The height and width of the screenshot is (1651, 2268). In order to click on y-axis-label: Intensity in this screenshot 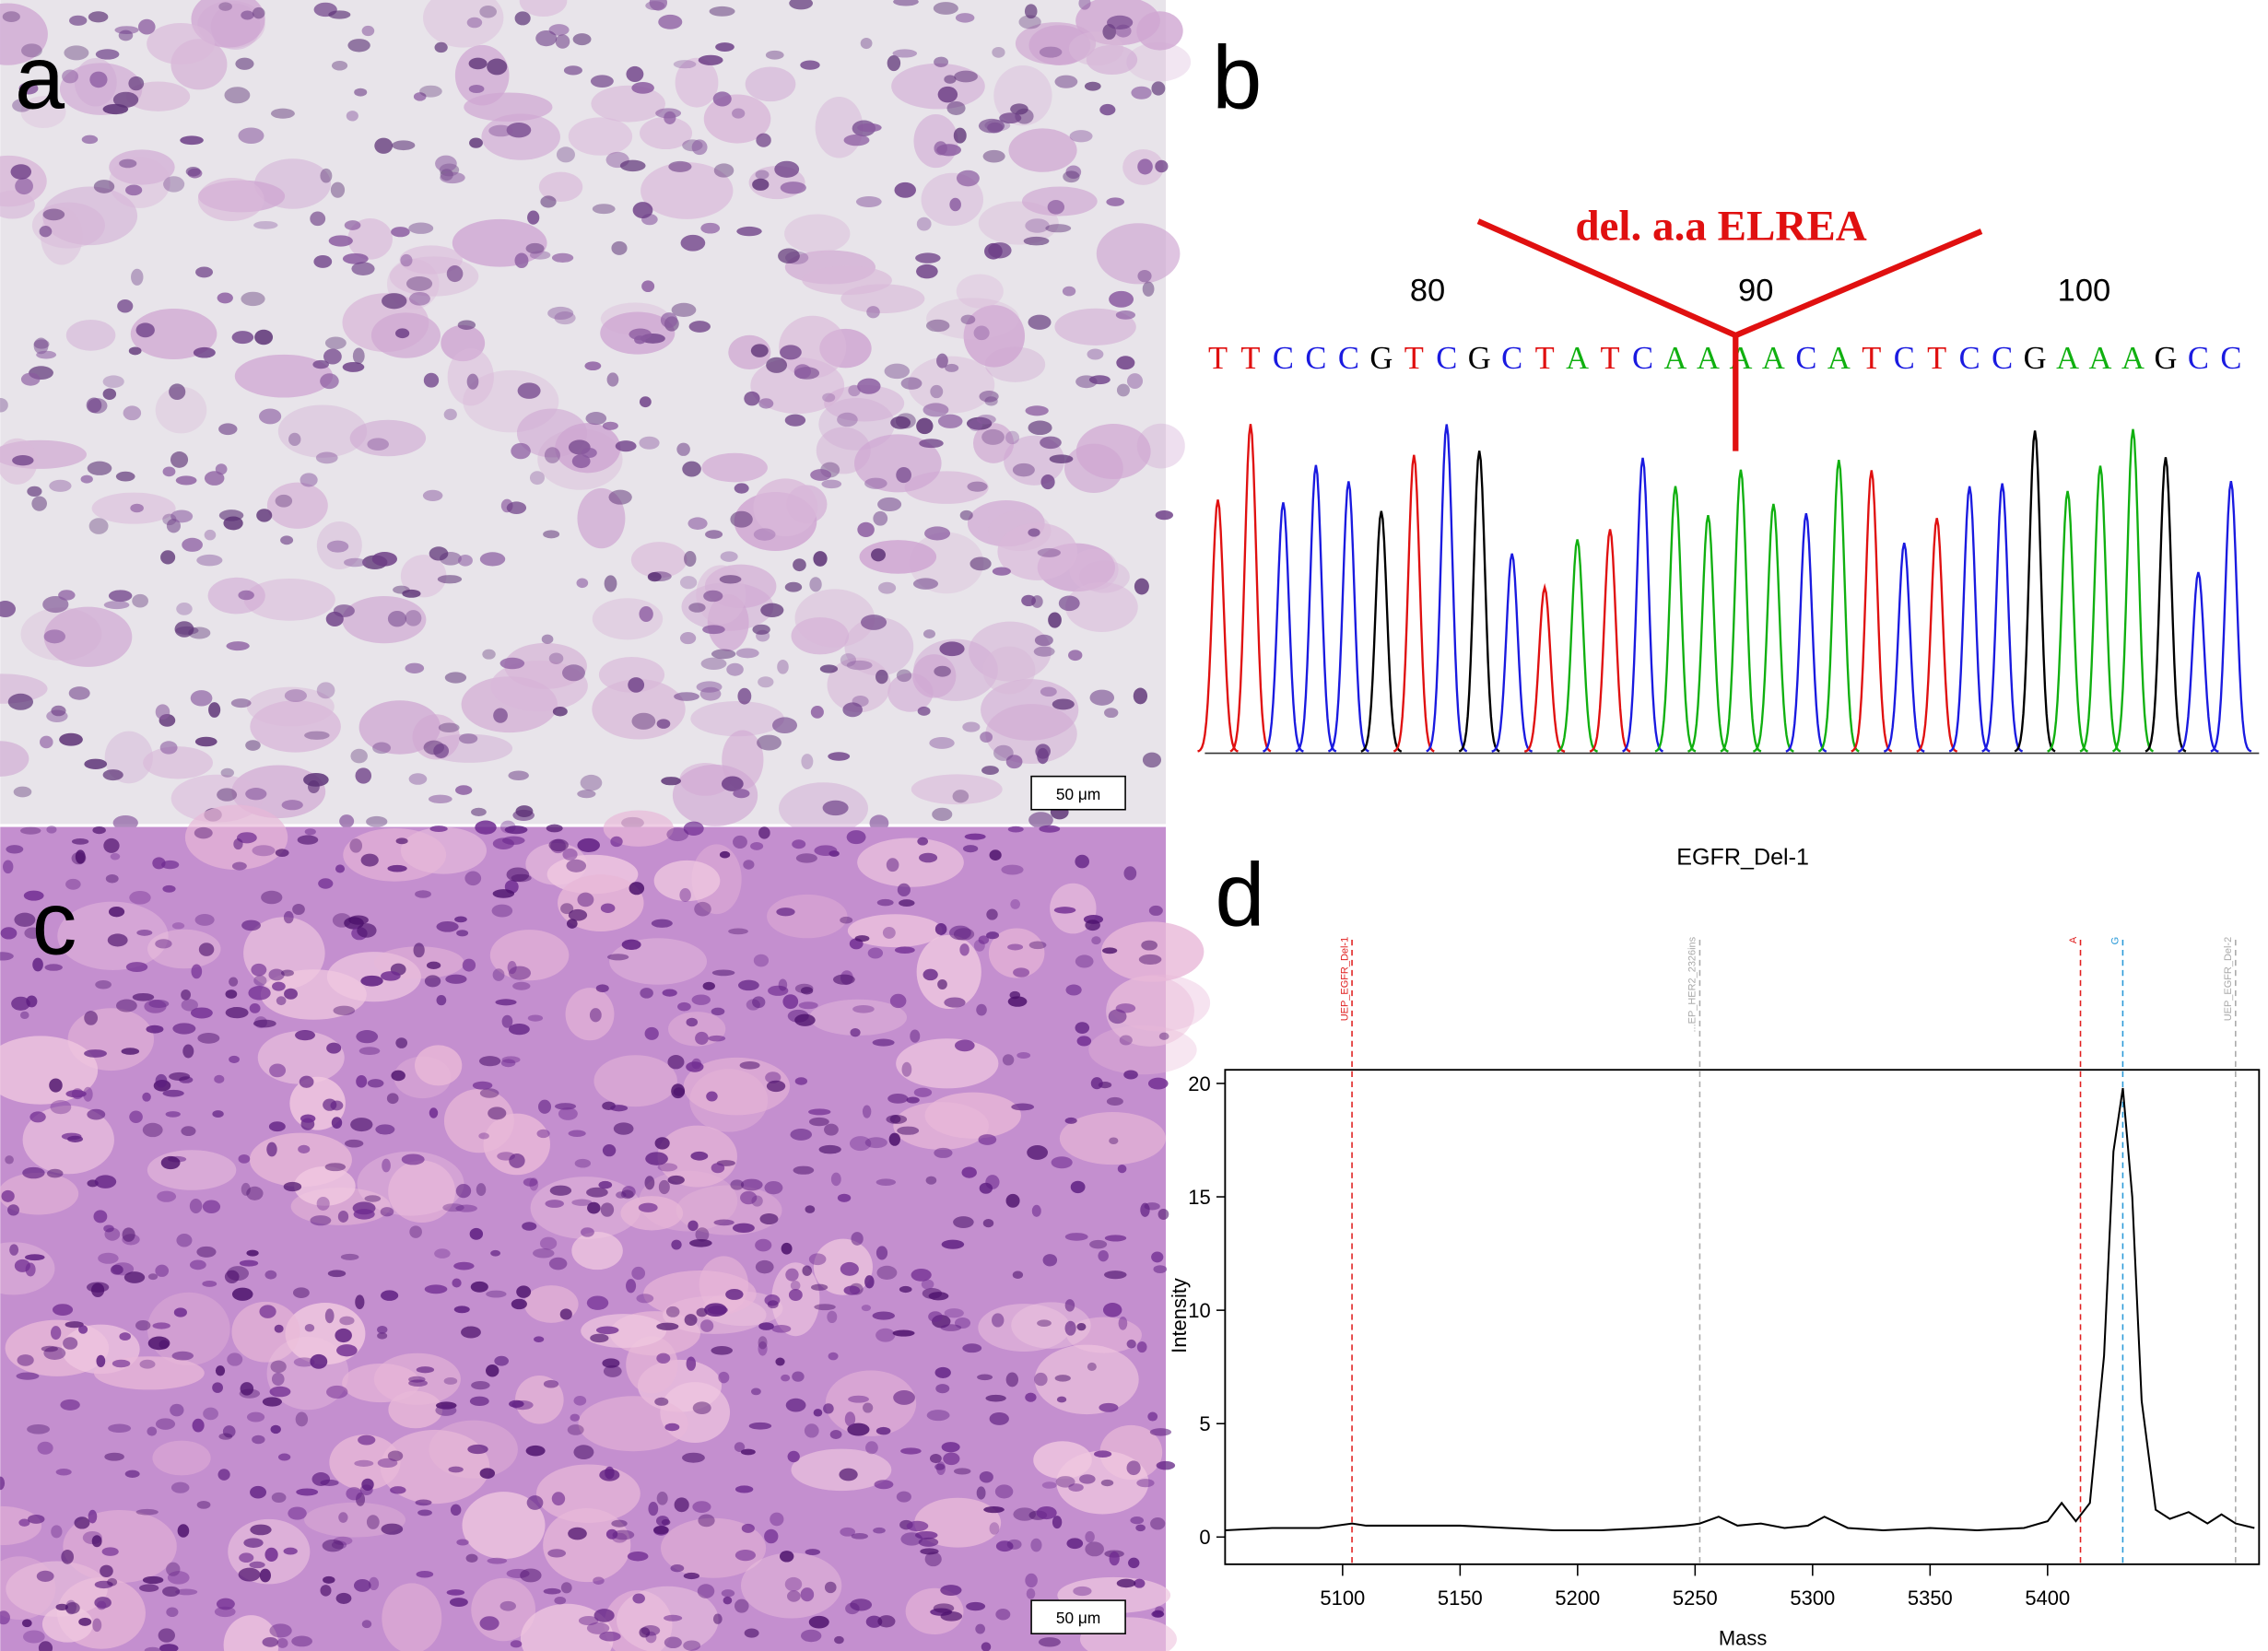, I will do `click(1180, 1315)`.